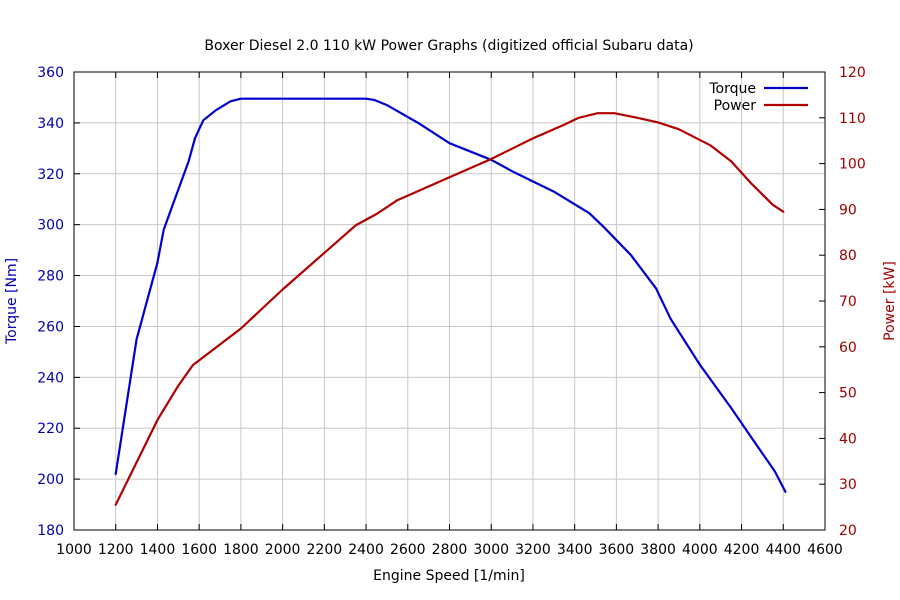  I want to click on right-tick-label: 90, so click(848, 210).